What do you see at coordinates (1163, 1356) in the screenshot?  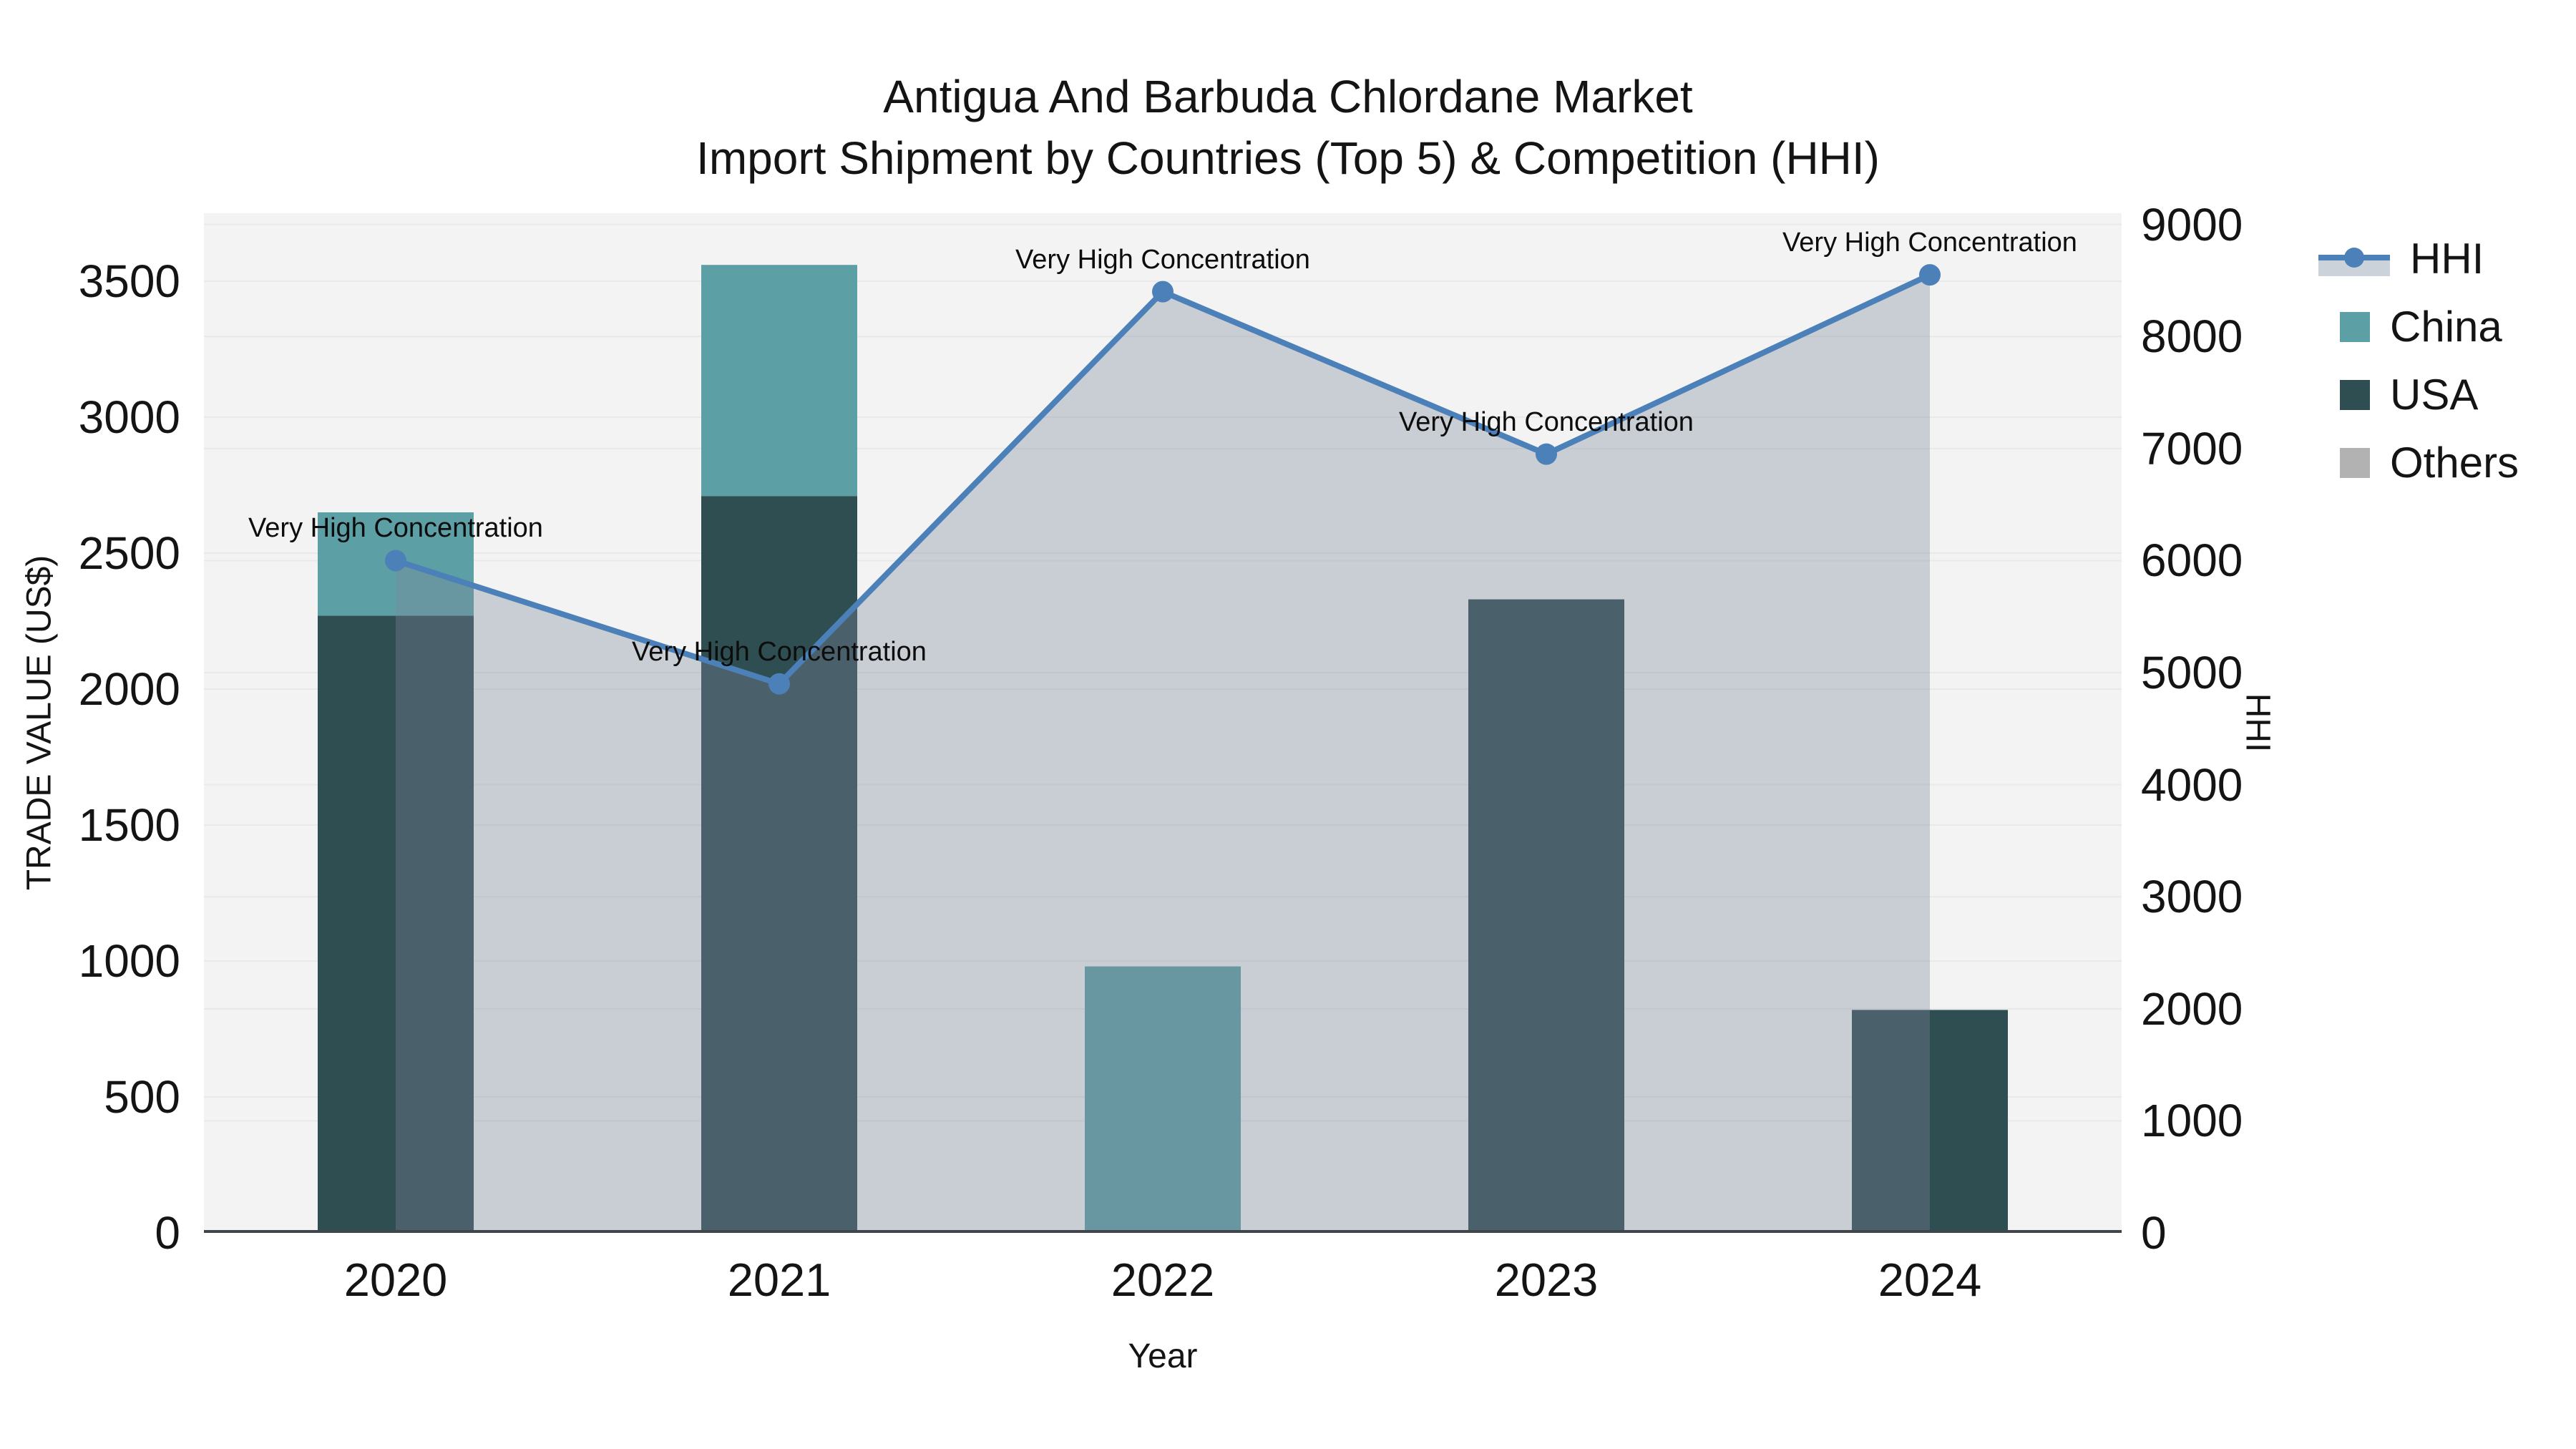 I see `x-axis-title: Year` at bounding box center [1163, 1356].